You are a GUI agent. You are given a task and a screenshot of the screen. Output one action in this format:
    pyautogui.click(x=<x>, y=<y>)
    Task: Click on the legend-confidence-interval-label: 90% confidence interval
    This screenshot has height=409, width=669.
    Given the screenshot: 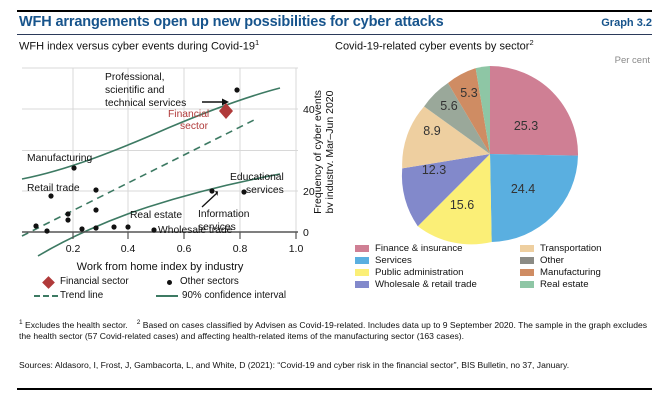 What is the action you would take?
    pyautogui.click(x=234, y=295)
    